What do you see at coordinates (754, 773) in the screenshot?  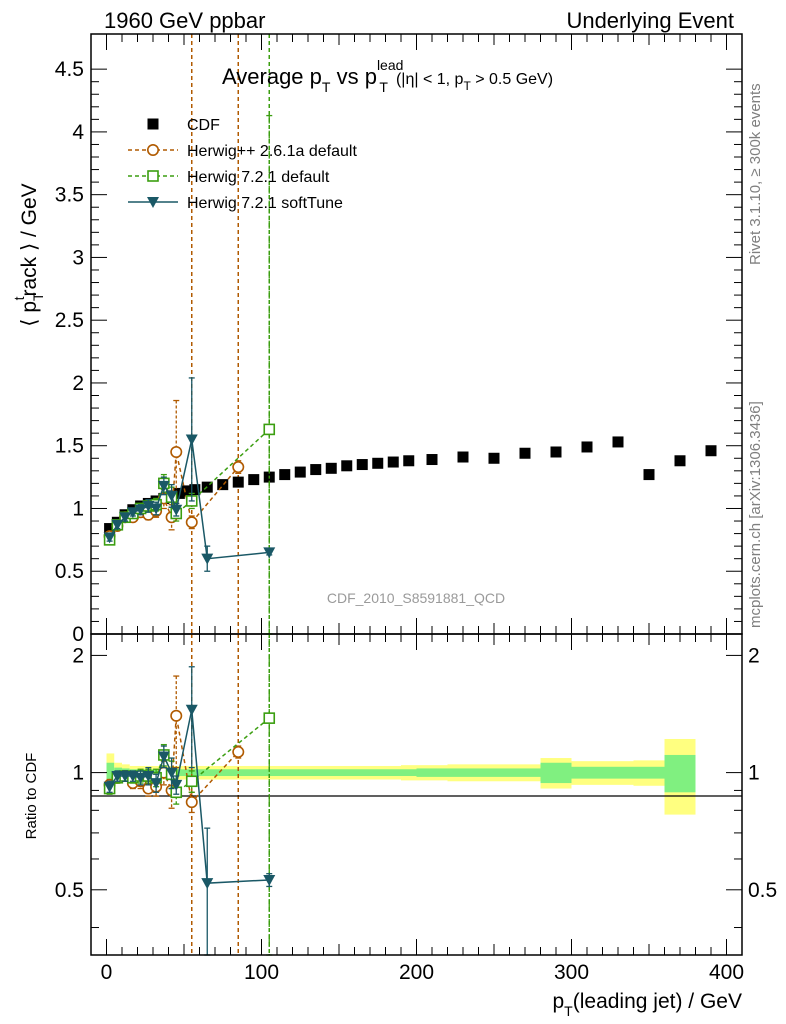 I see `ratio-y-tick-label-right: 1` at bounding box center [754, 773].